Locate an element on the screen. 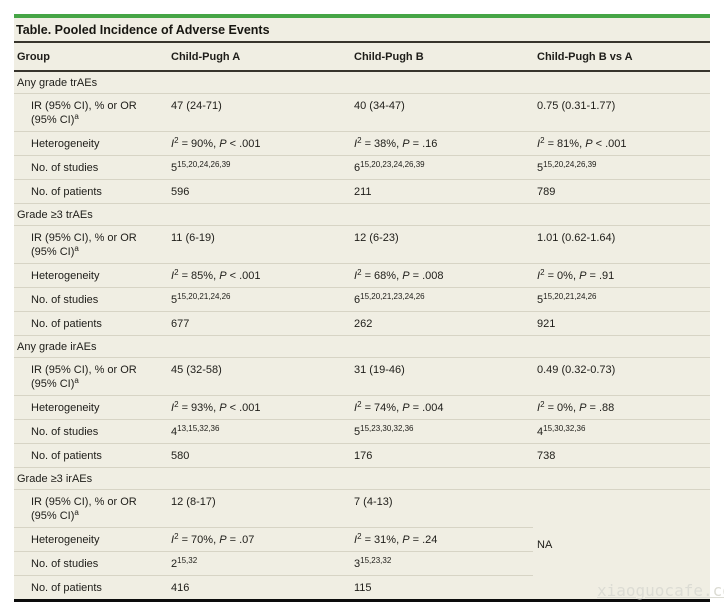 This screenshot has height=614, width=724. reference-numbers: 15,20,21,24,26 is located at coordinates (204, 296).